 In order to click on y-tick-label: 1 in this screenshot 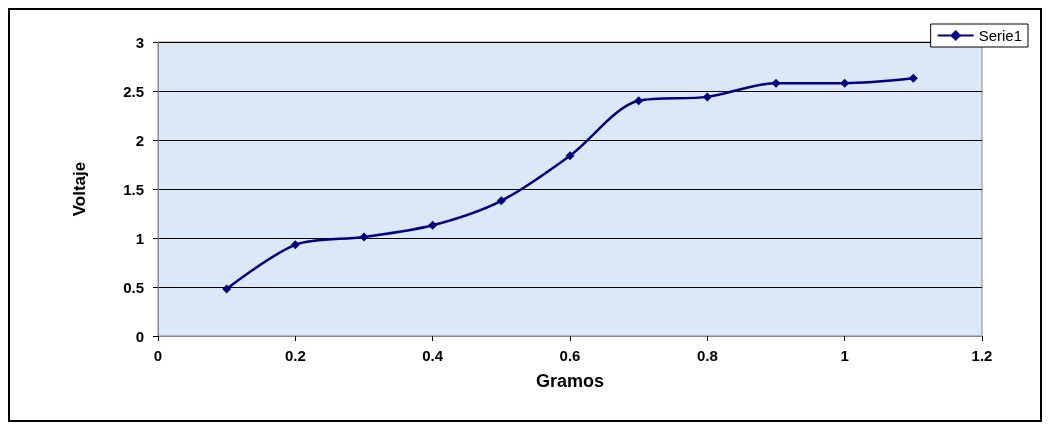, I will do `click(139, 238)`.